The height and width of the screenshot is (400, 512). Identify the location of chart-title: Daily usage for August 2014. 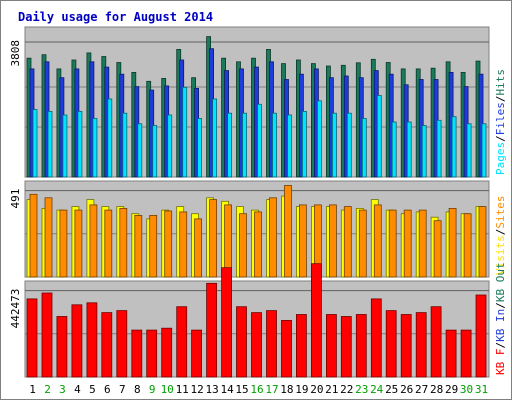
(115, 17).